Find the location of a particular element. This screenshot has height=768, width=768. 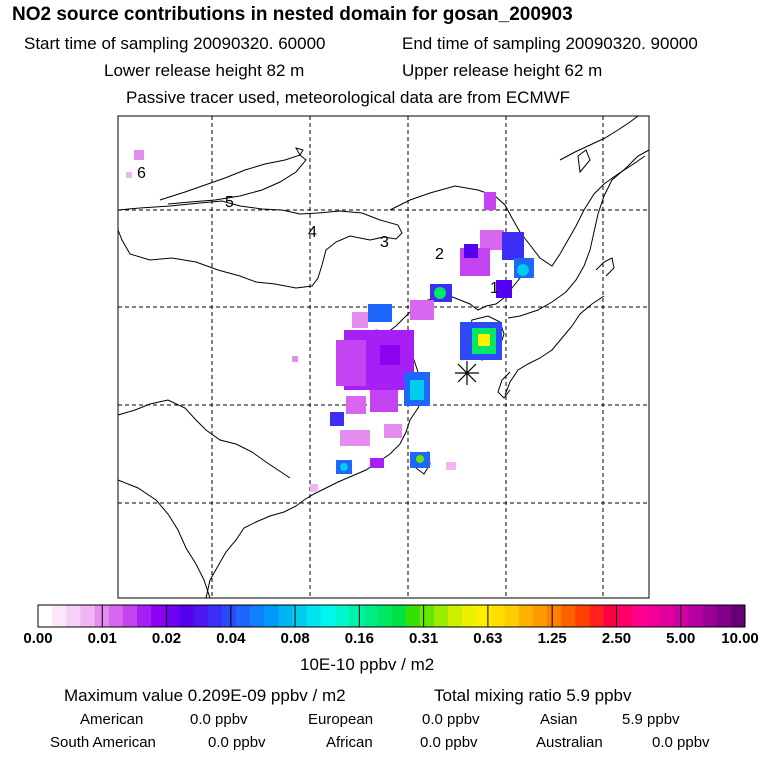

southwest-border is located at coordinates (204, 439).